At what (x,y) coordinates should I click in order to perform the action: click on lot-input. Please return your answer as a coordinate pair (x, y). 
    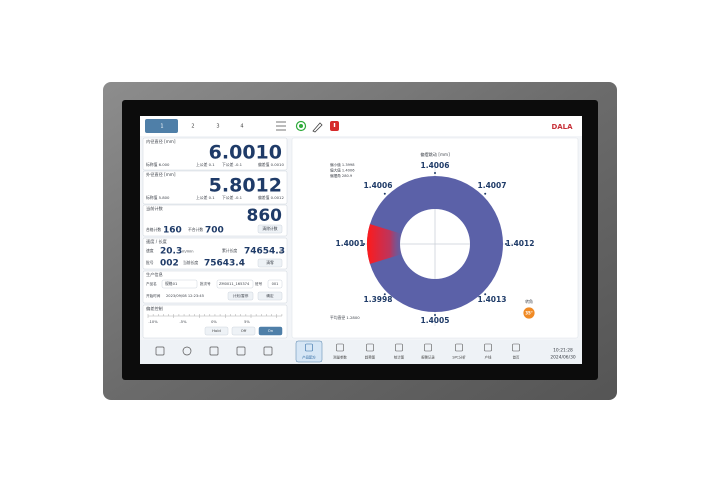
    Looking at the image, I should click on (235, 284).